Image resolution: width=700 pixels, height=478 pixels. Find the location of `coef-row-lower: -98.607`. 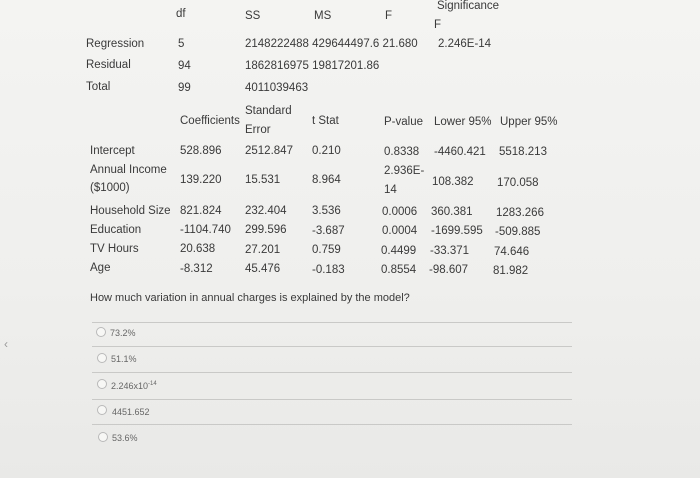

coef-row-lower: -98.607 is located at coordinates (449, 270).